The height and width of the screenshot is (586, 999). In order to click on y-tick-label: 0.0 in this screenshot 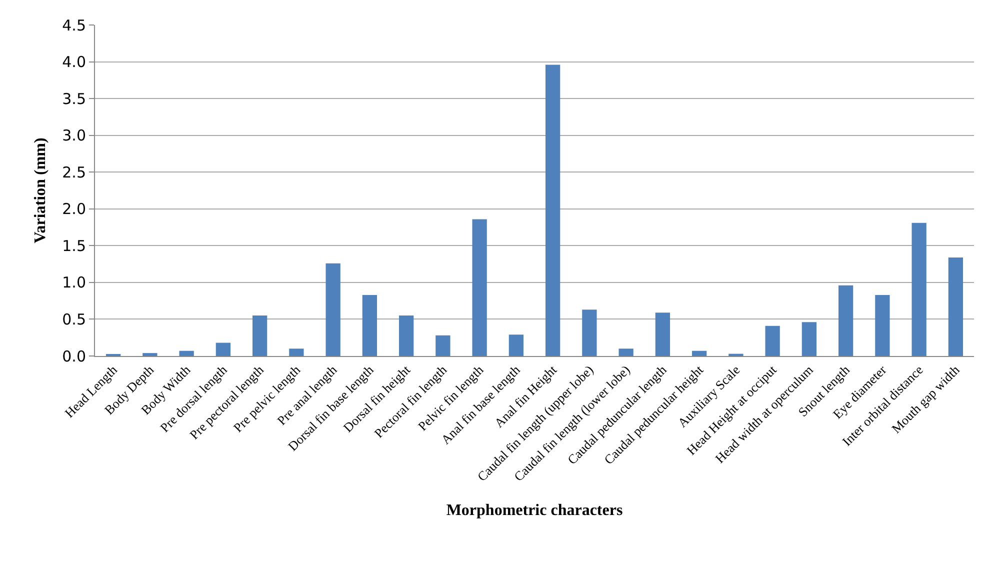, I will do `click(74, 356)`.